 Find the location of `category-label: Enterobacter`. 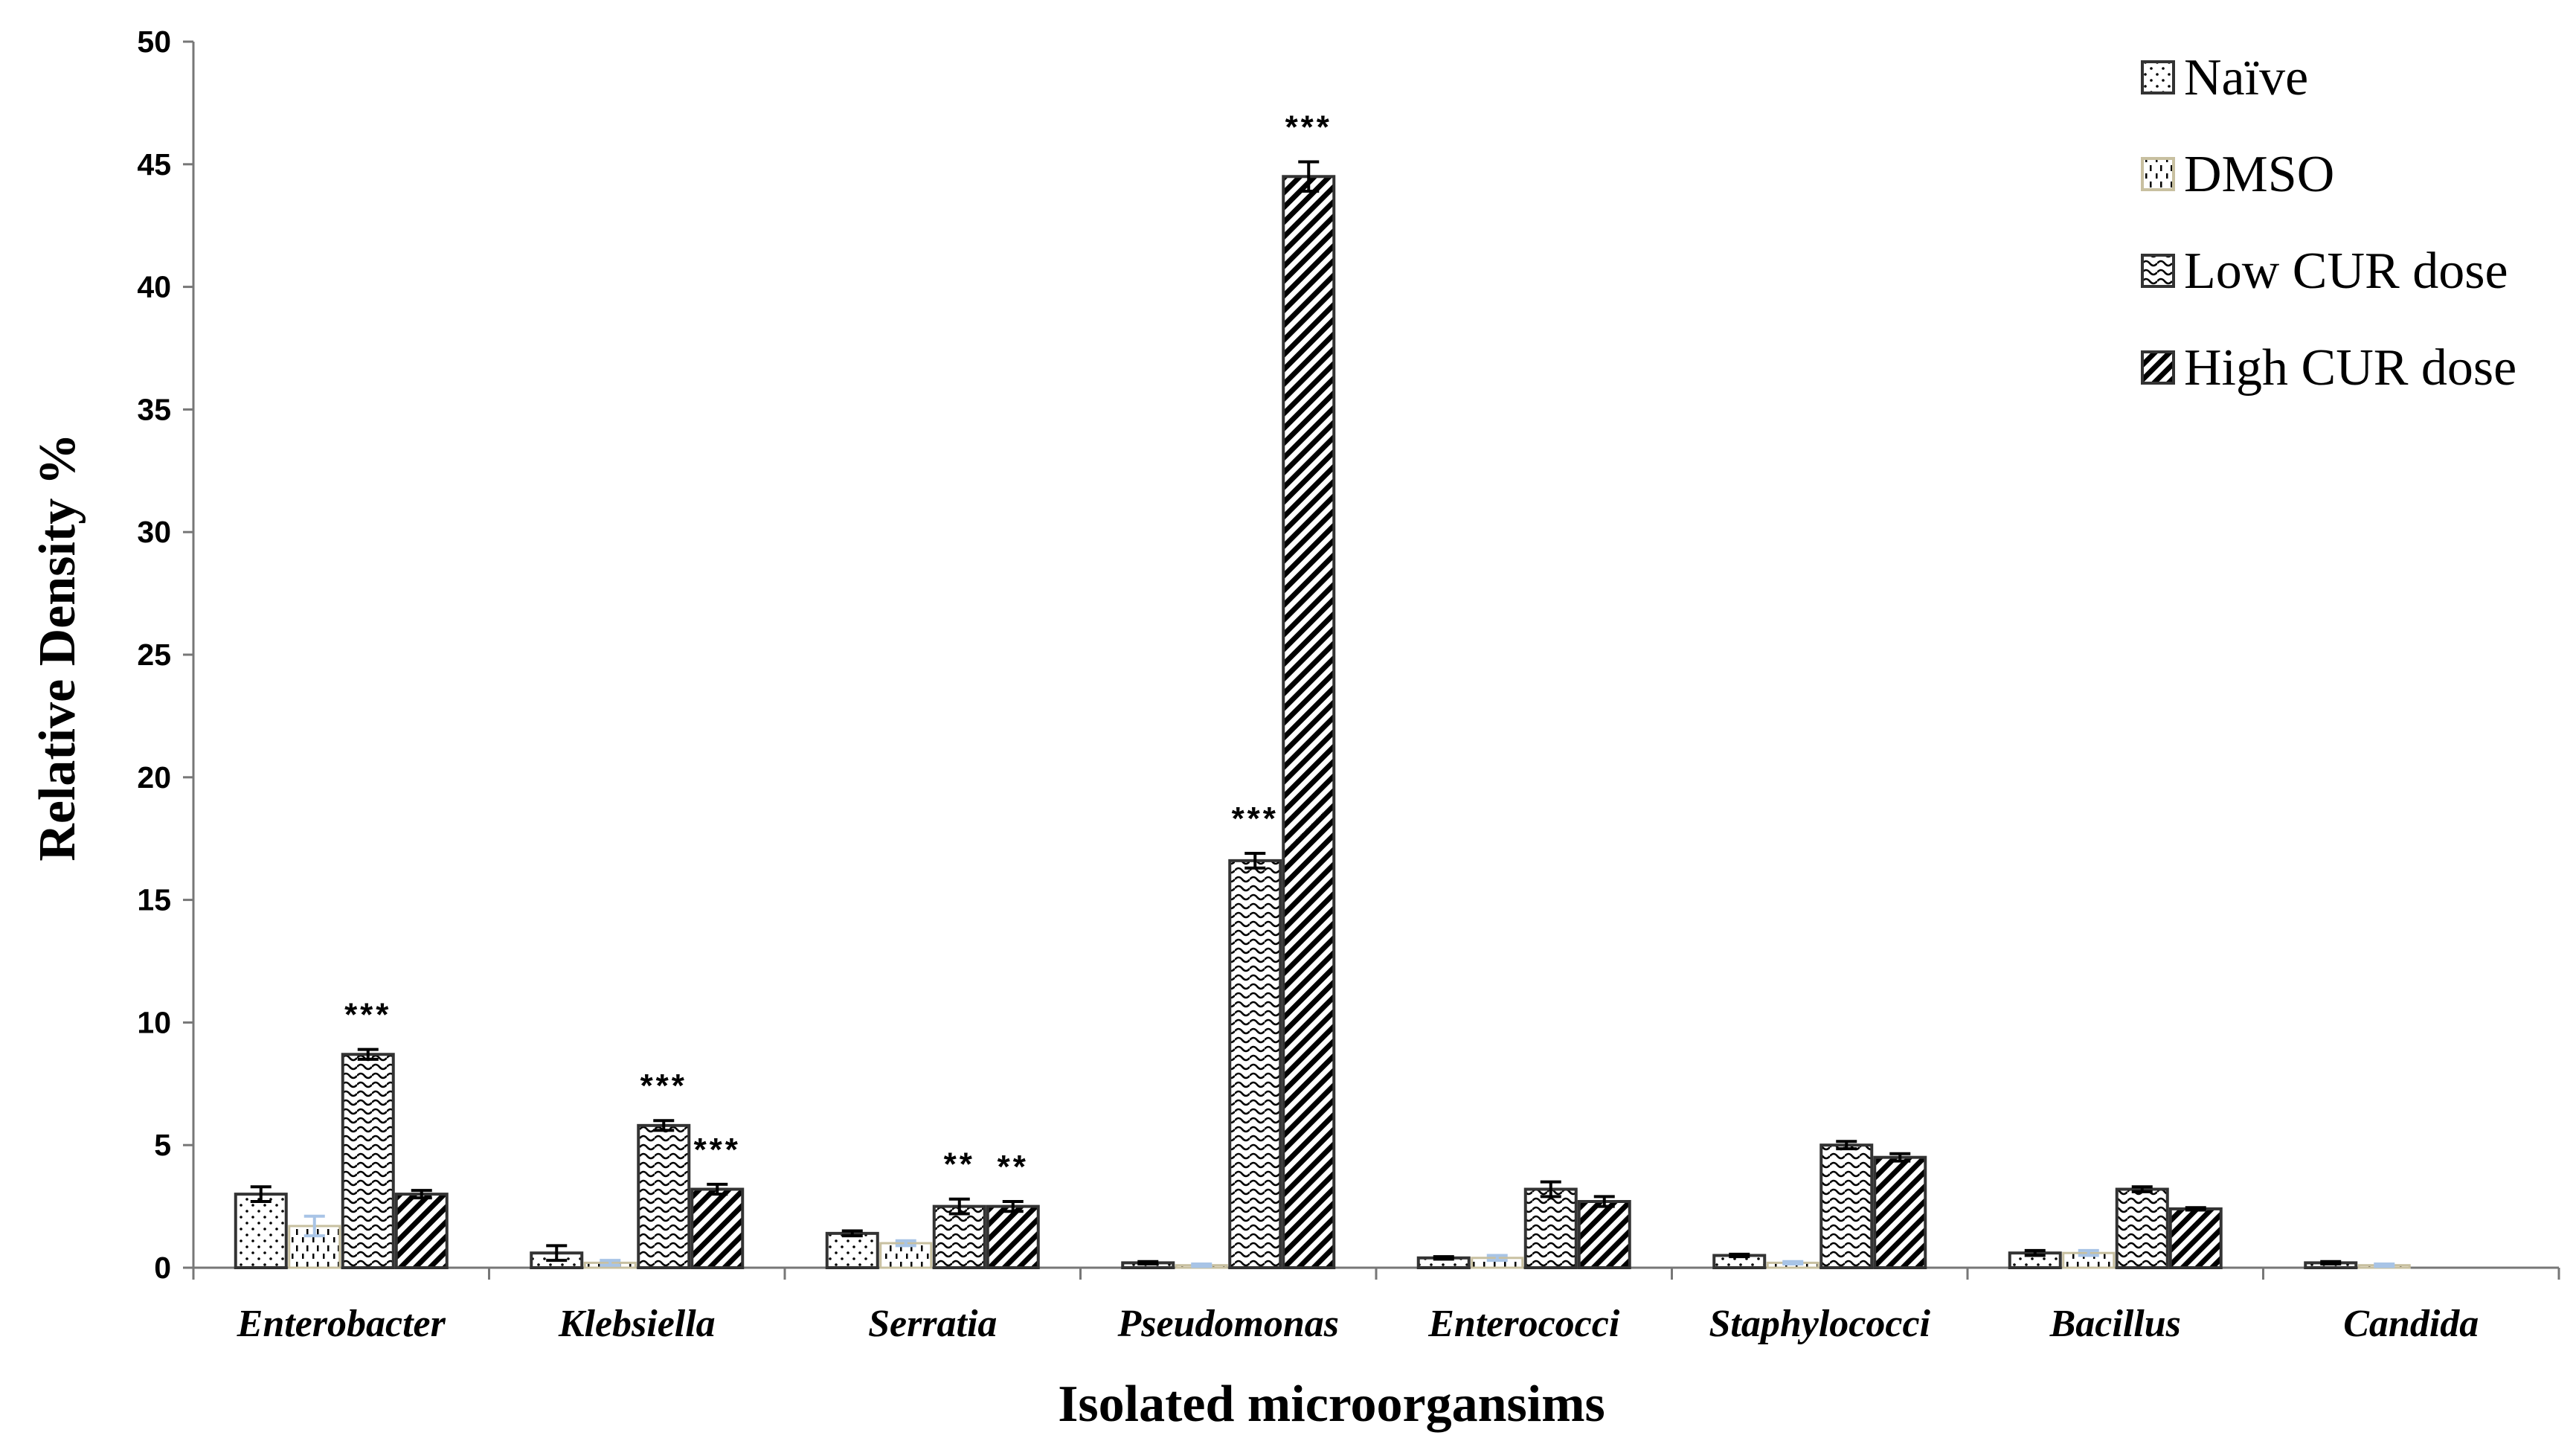

category-label: Enterobacter is located at coordinates (341, 1324).